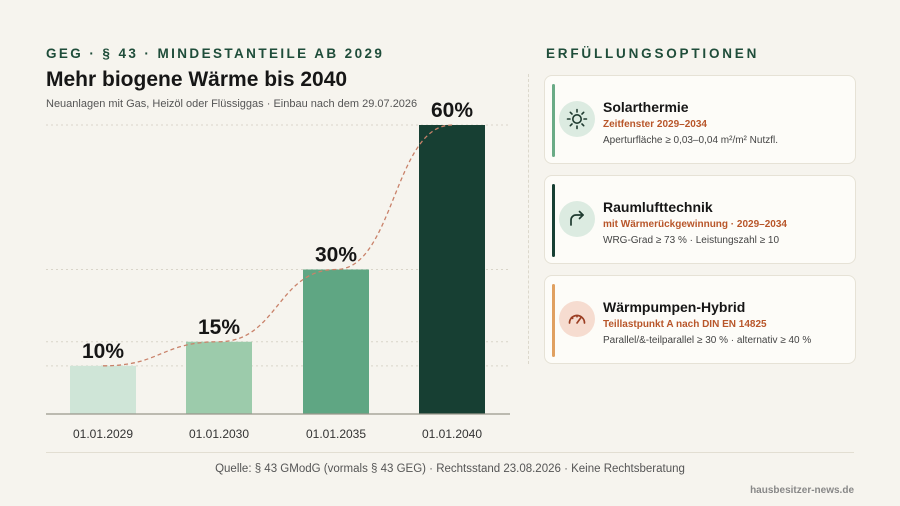 This screenshot has height=506, width=900. I want to click on bar-01.01.2030, so click(219, 377).